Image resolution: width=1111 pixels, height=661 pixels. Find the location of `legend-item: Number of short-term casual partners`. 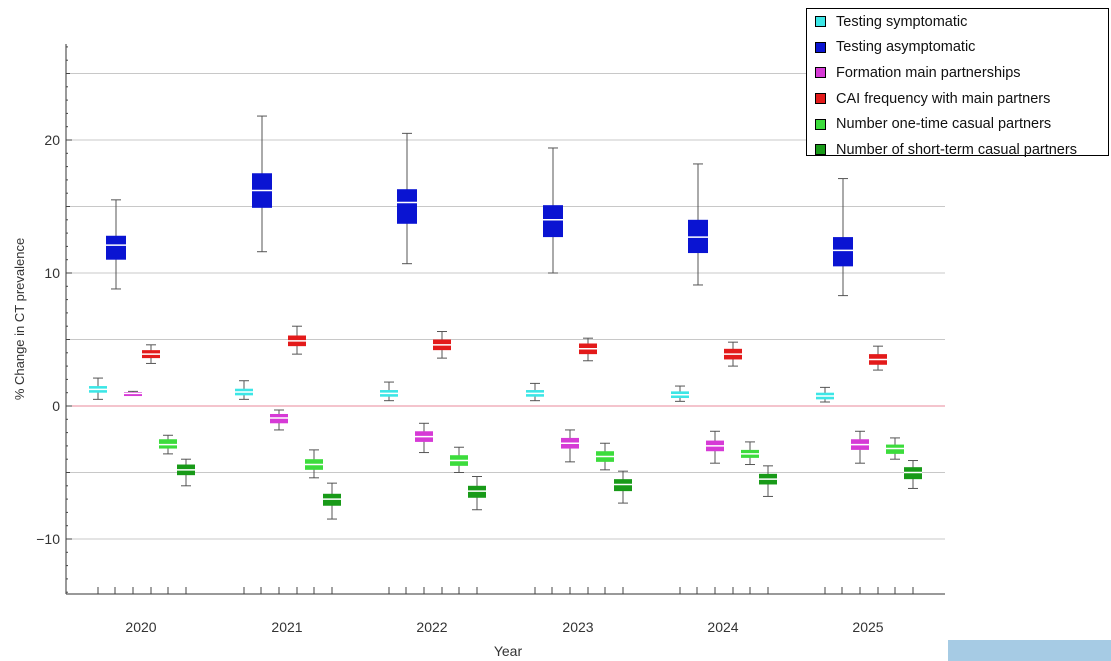

legend-item: Number of short-term casual partners is located at coordinates (961, 150).